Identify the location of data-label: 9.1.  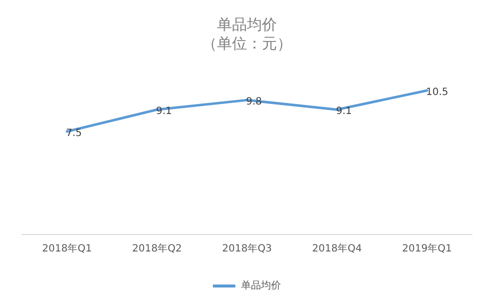
(344, 112).